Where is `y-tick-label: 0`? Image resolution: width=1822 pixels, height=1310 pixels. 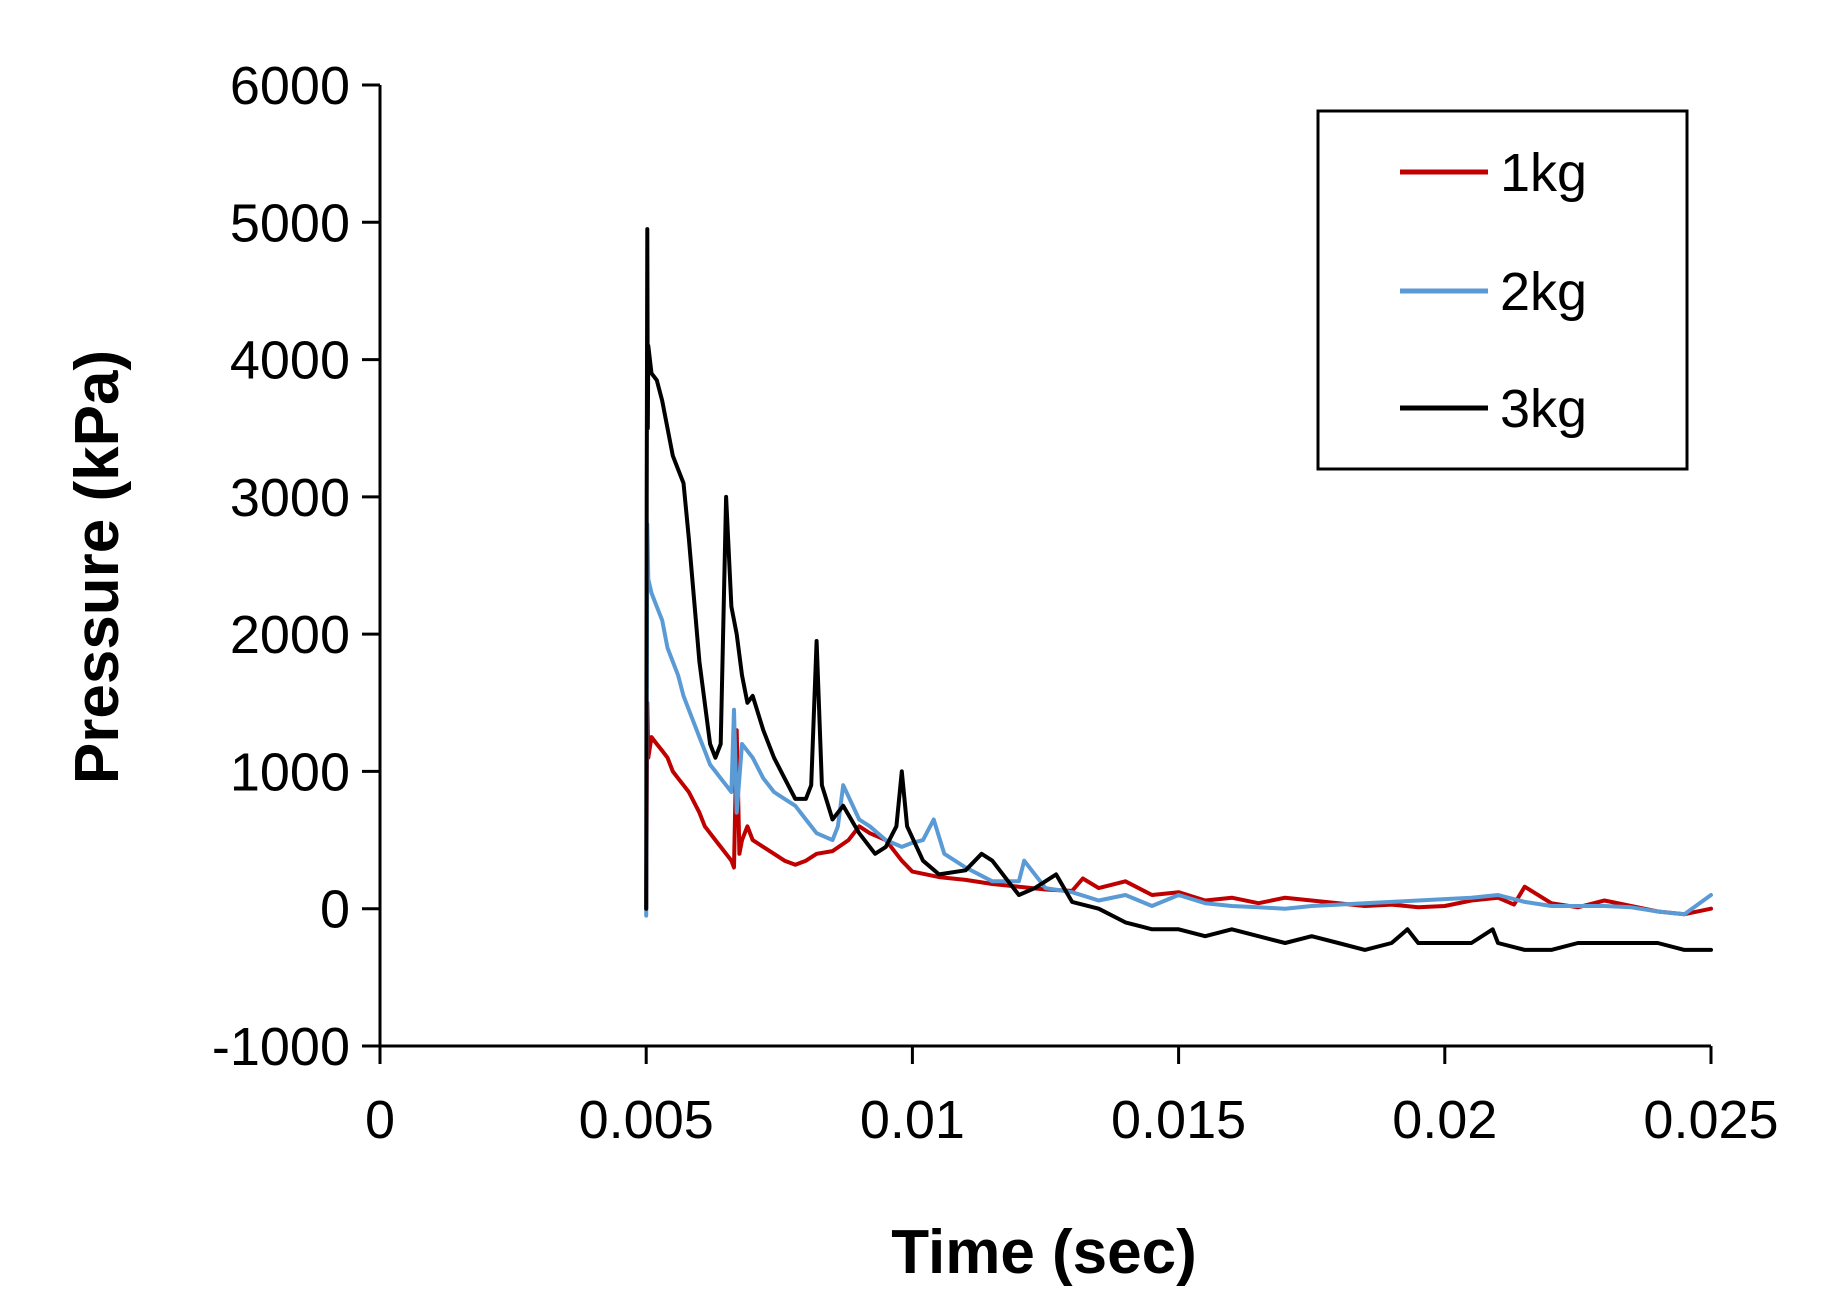 y-tick-label: 0 is located at coordinates (335, 910).